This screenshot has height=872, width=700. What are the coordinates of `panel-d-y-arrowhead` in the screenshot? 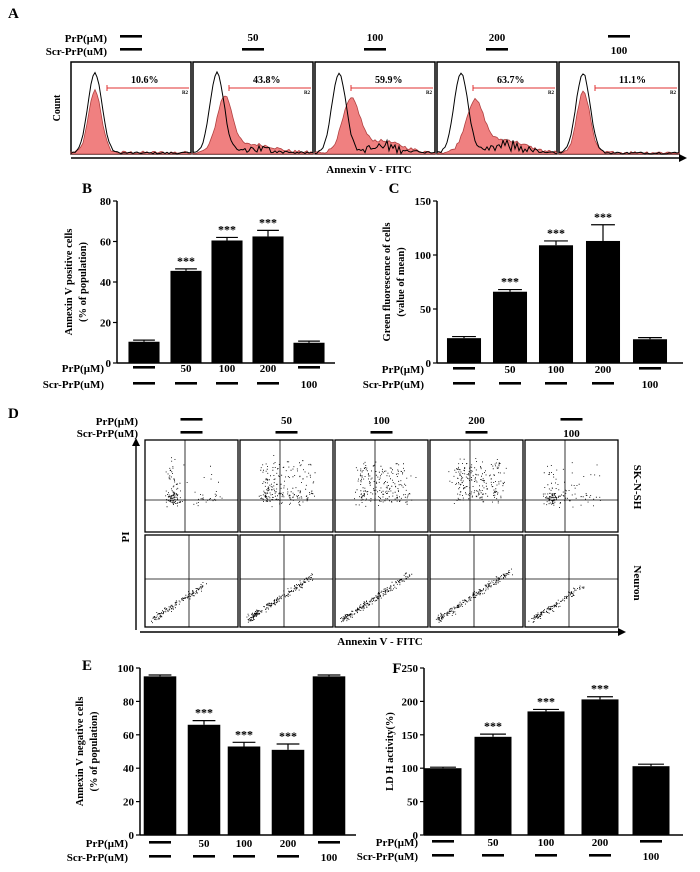 It's located at (136, 442).